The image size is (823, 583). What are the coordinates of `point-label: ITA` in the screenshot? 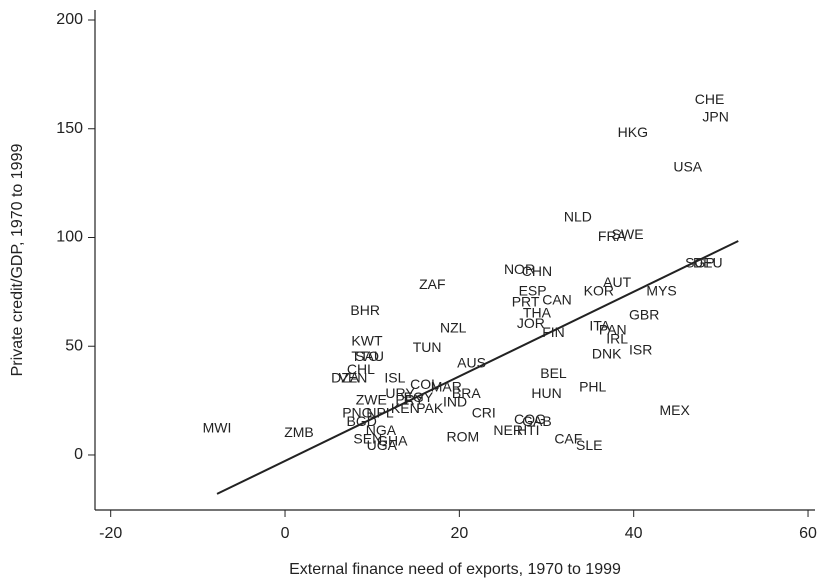 It's located at (599, 325).